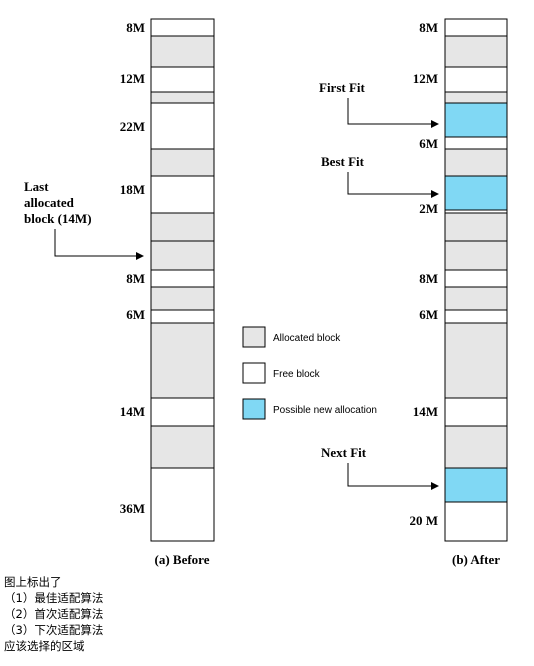 Image resolution: width=534 pixels, height=666 pixels. Describe the element at coordinates (49, 202) in the screenshot. I see `annotation-line: allocated` at that location.